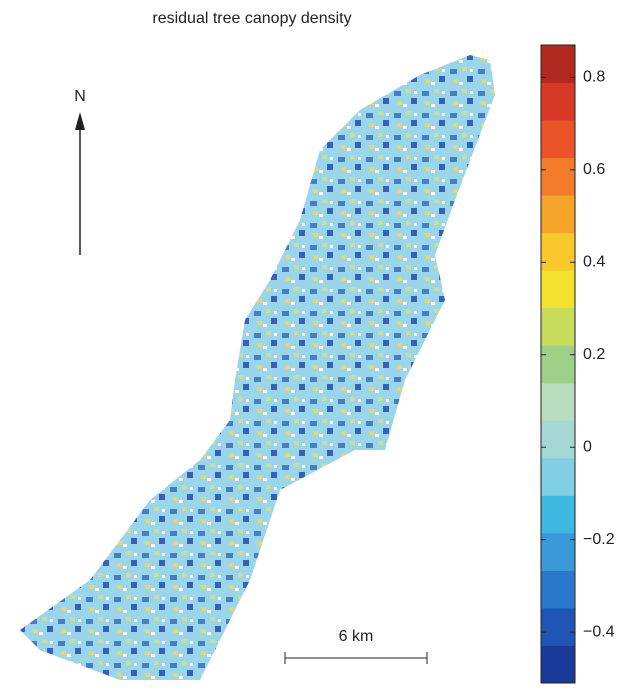  Describe the element at coordinates (356, 636) in the screenshot. I see `scale-label: 6 km` at that location.